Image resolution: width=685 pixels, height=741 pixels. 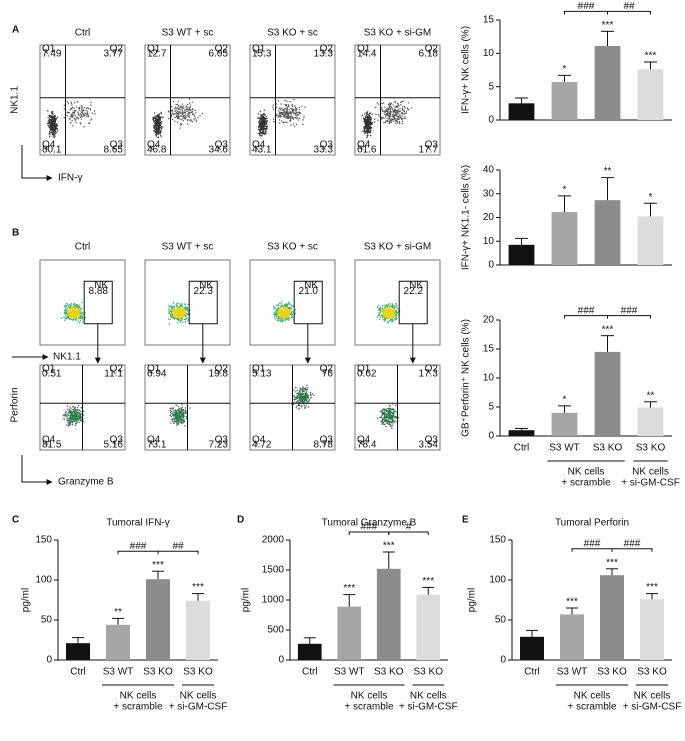 I want to click on y-tick-label: 100, so click(x=497, y=580).